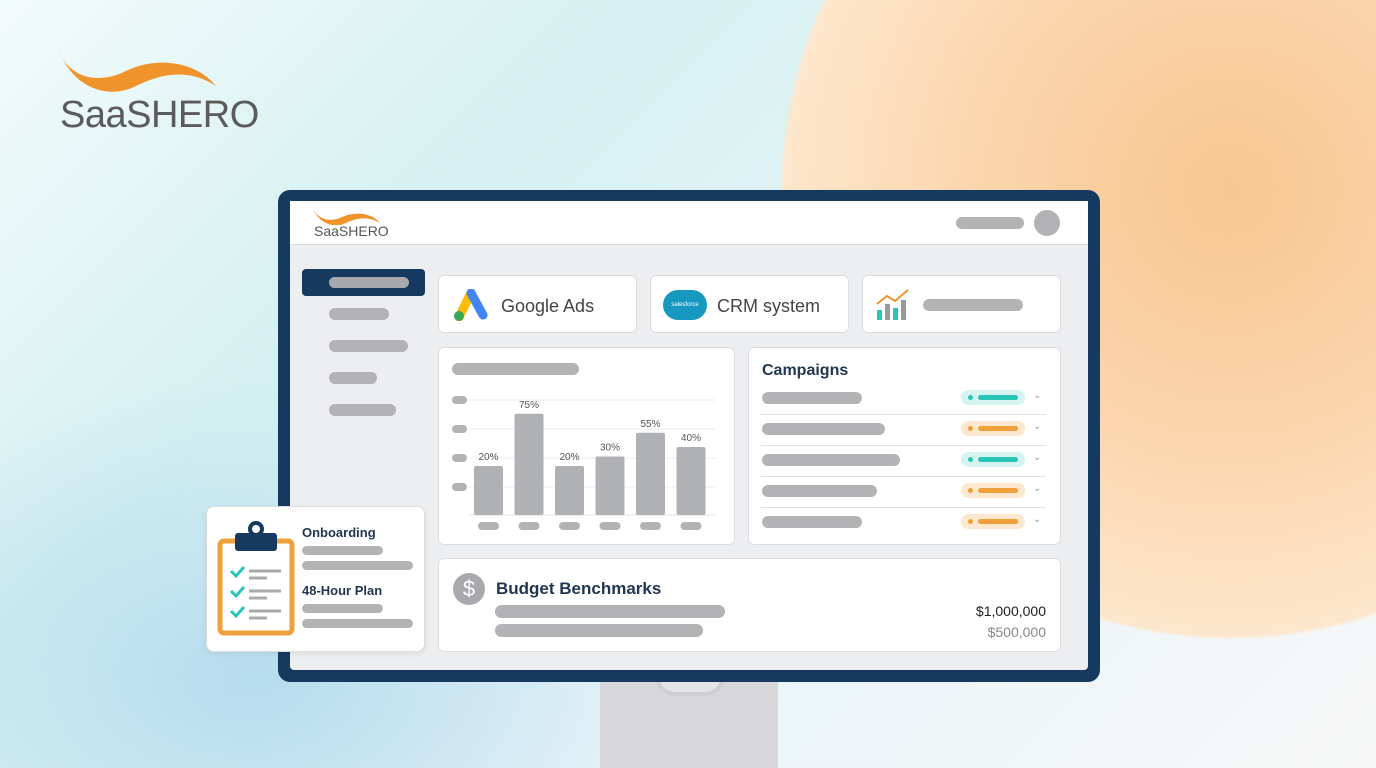  Describe the element at coordinates (256, 578) in the screenshot. I see `clipboard-checklist-icon` at that location.